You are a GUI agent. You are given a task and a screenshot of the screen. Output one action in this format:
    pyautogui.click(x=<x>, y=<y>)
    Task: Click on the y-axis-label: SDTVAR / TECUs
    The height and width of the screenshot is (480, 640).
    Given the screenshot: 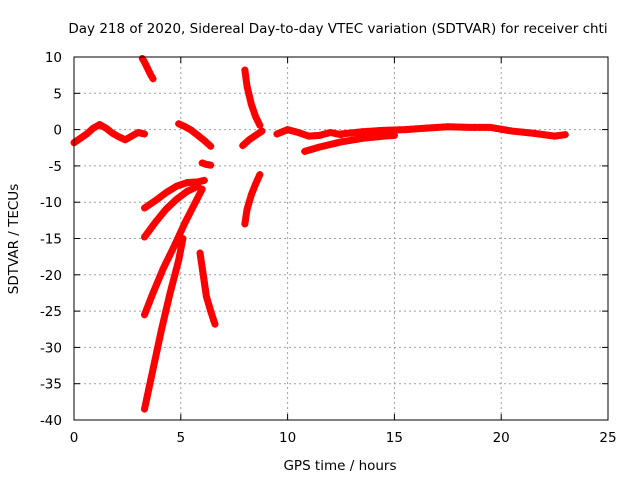 What is the action you would take?
    pyautogui.click(x=14, y=239)
    